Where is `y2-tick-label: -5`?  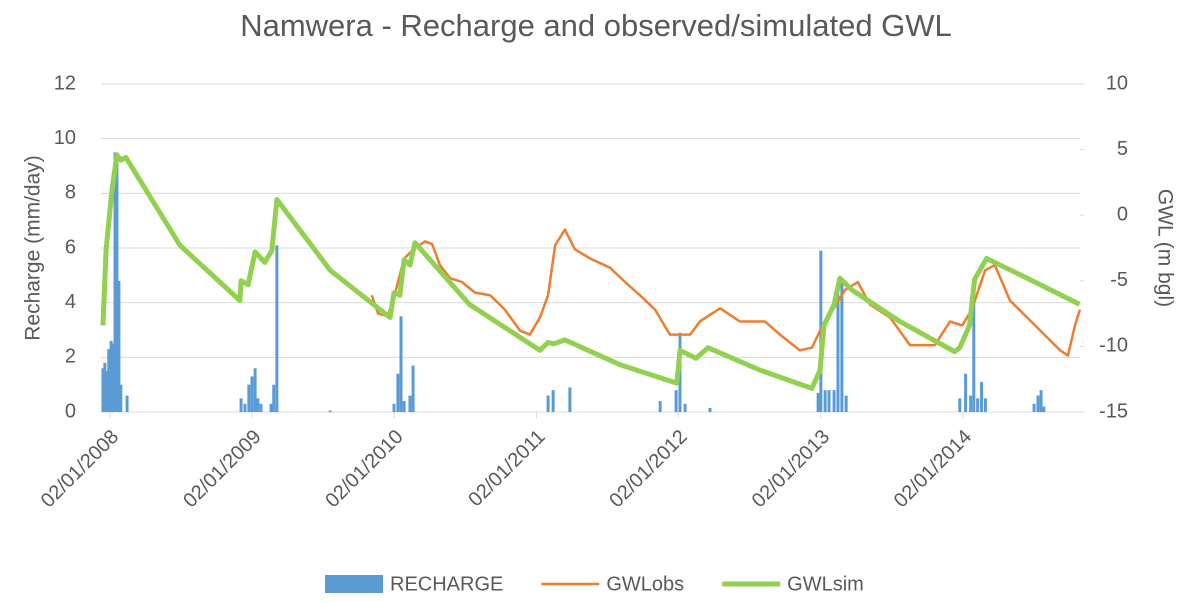
y2-tick-label: -5 is located at coordinates (1119, 280).